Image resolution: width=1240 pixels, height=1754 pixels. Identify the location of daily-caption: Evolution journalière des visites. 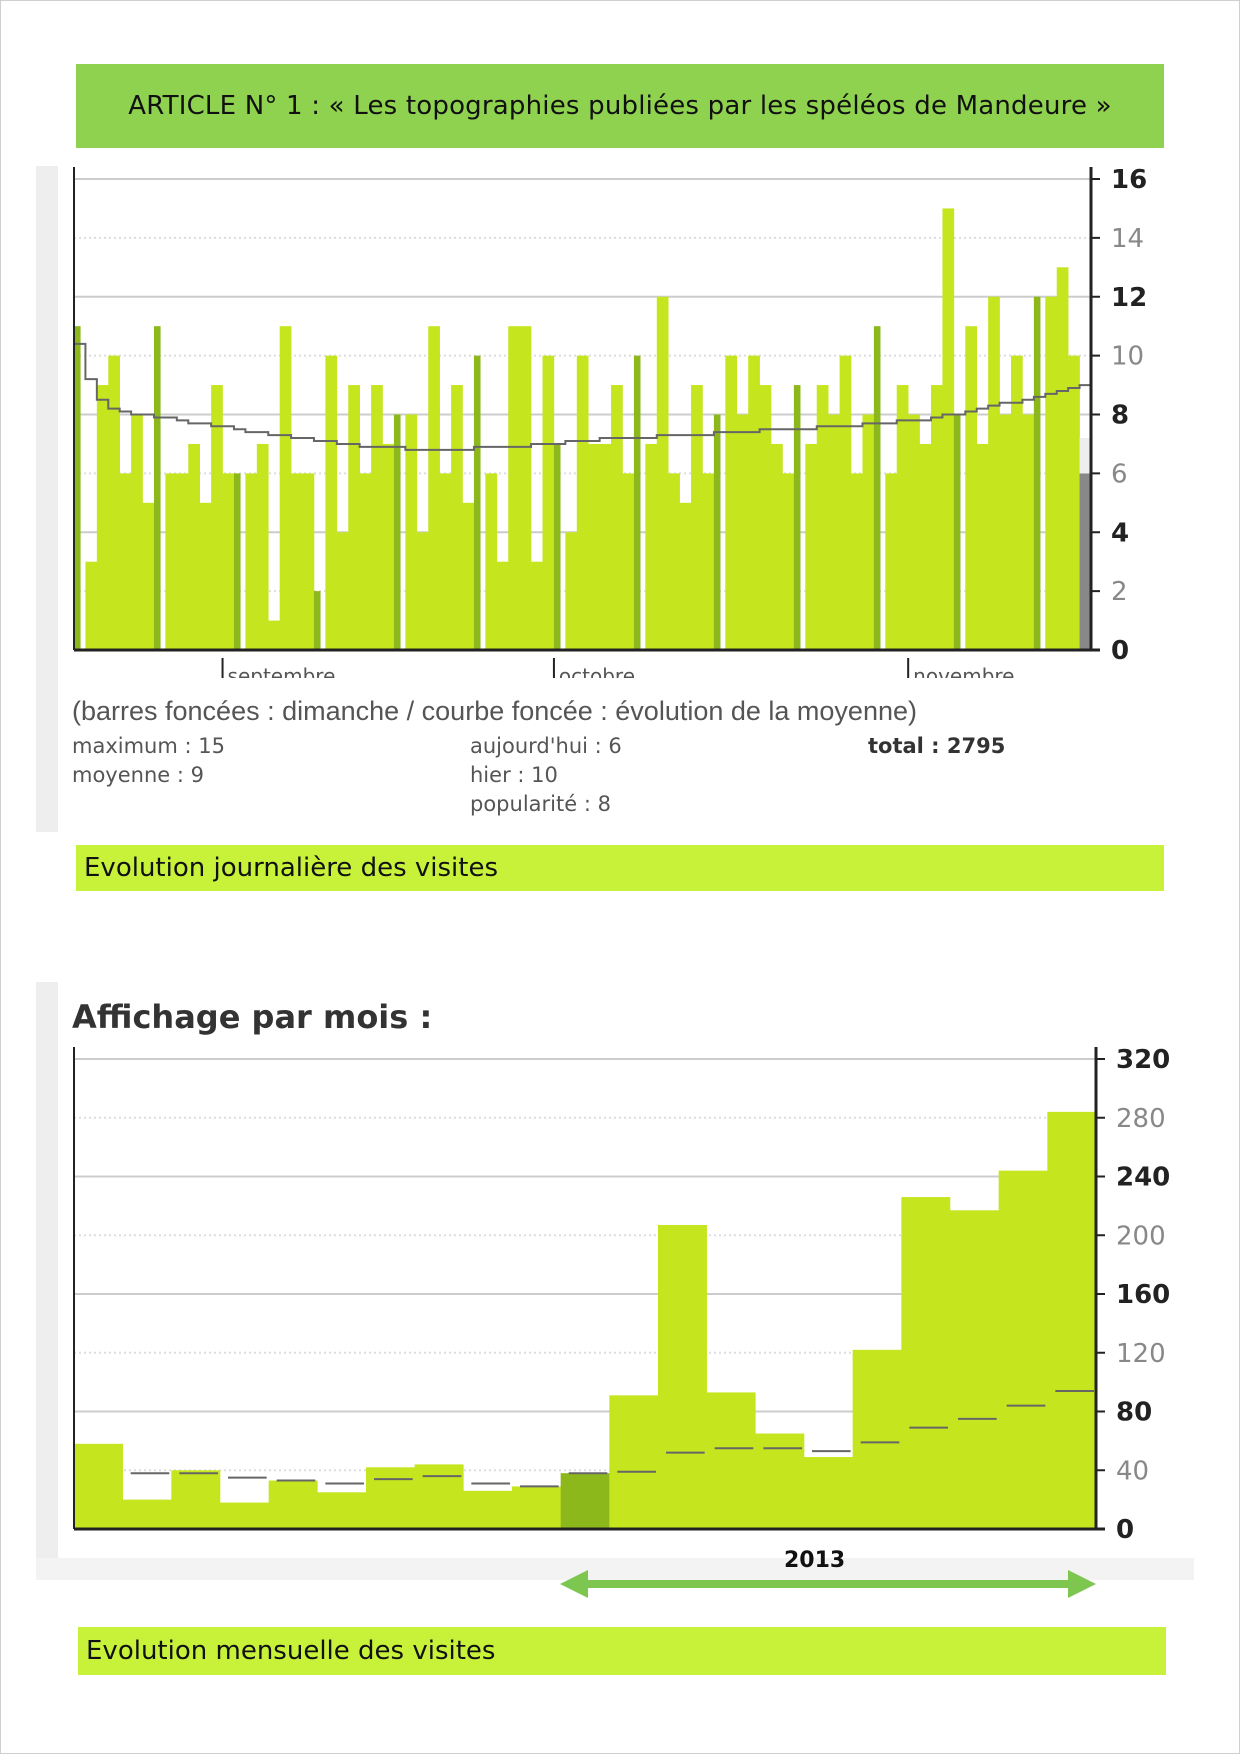
(291, 868).